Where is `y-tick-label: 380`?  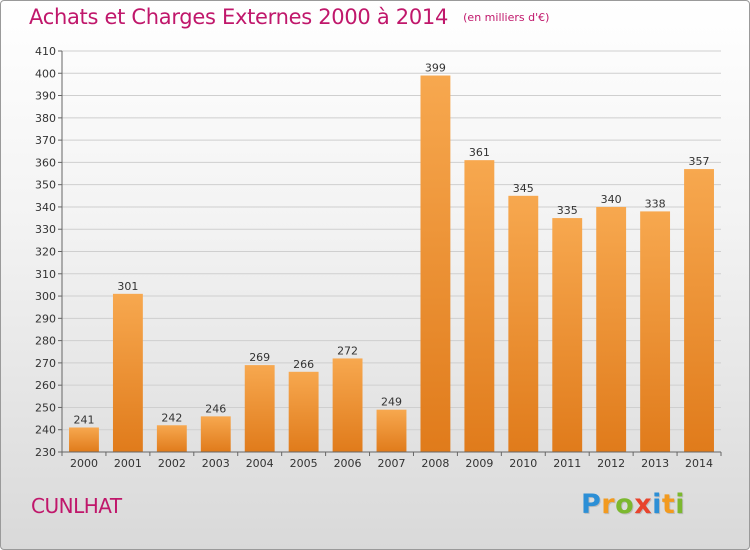 y-tick-label: 380 is located at coordinates (45, 118).